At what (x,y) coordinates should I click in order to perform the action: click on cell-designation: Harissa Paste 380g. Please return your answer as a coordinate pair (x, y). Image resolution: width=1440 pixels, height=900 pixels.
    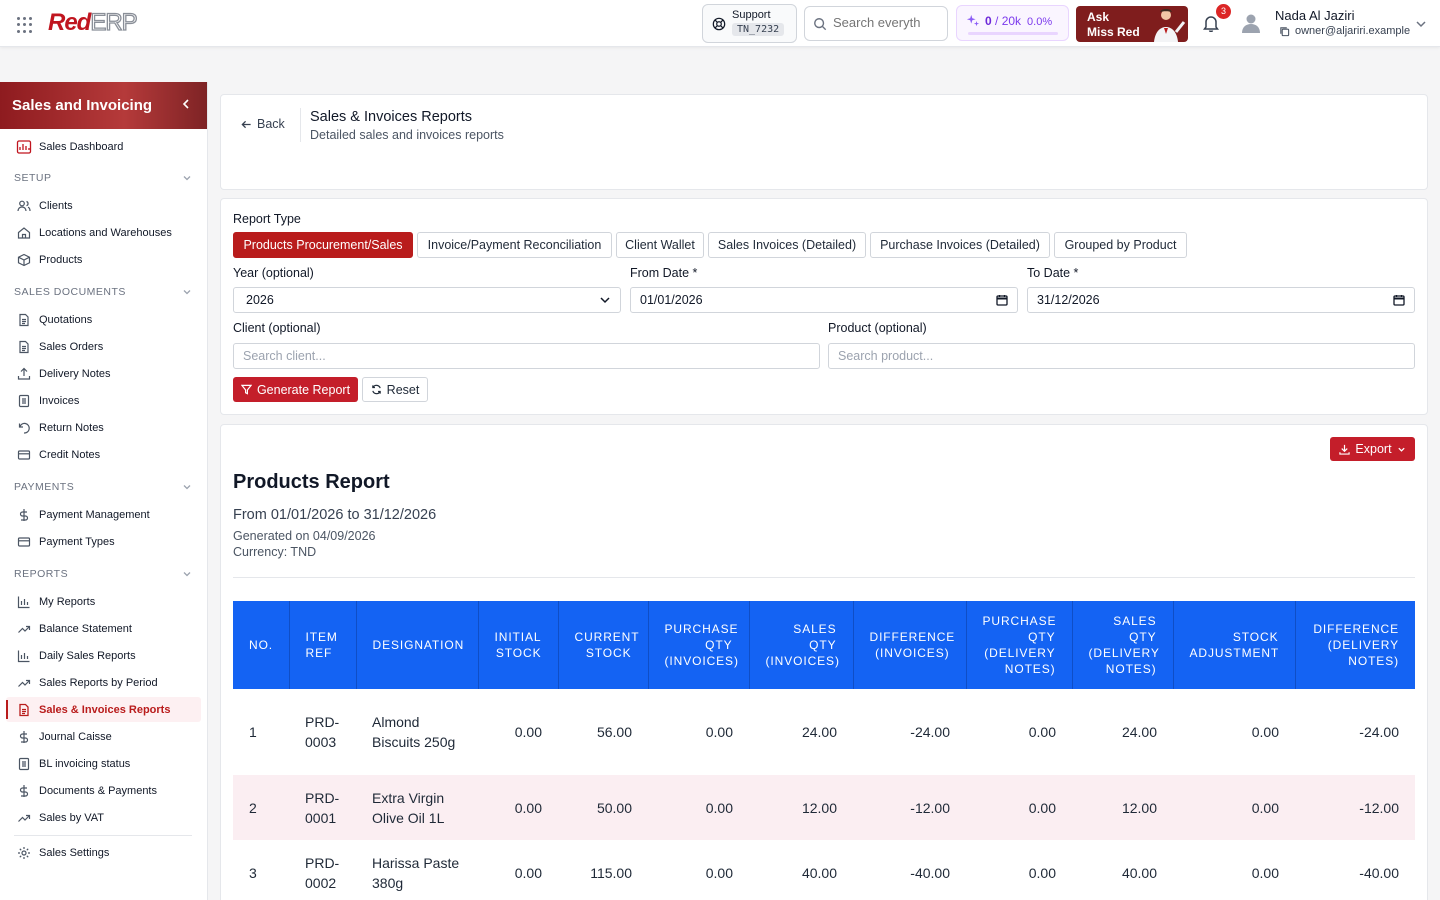
    Looking at the image, I should click on (416, 873).